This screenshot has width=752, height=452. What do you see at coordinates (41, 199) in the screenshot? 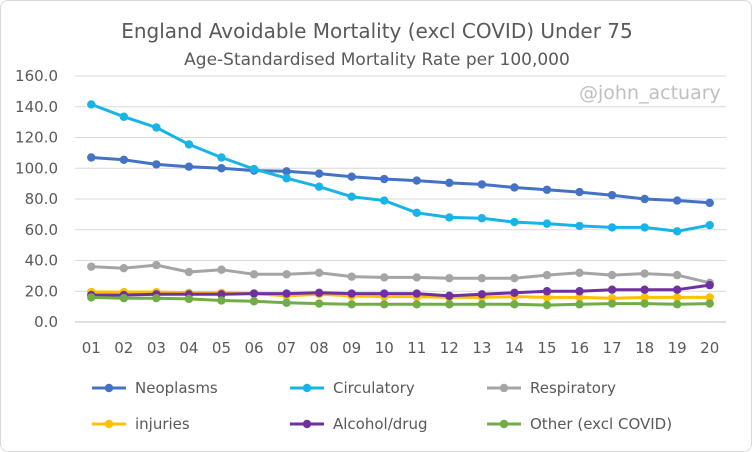
I see `y-tick-label: 80.0` at bounding box center [41, 199].